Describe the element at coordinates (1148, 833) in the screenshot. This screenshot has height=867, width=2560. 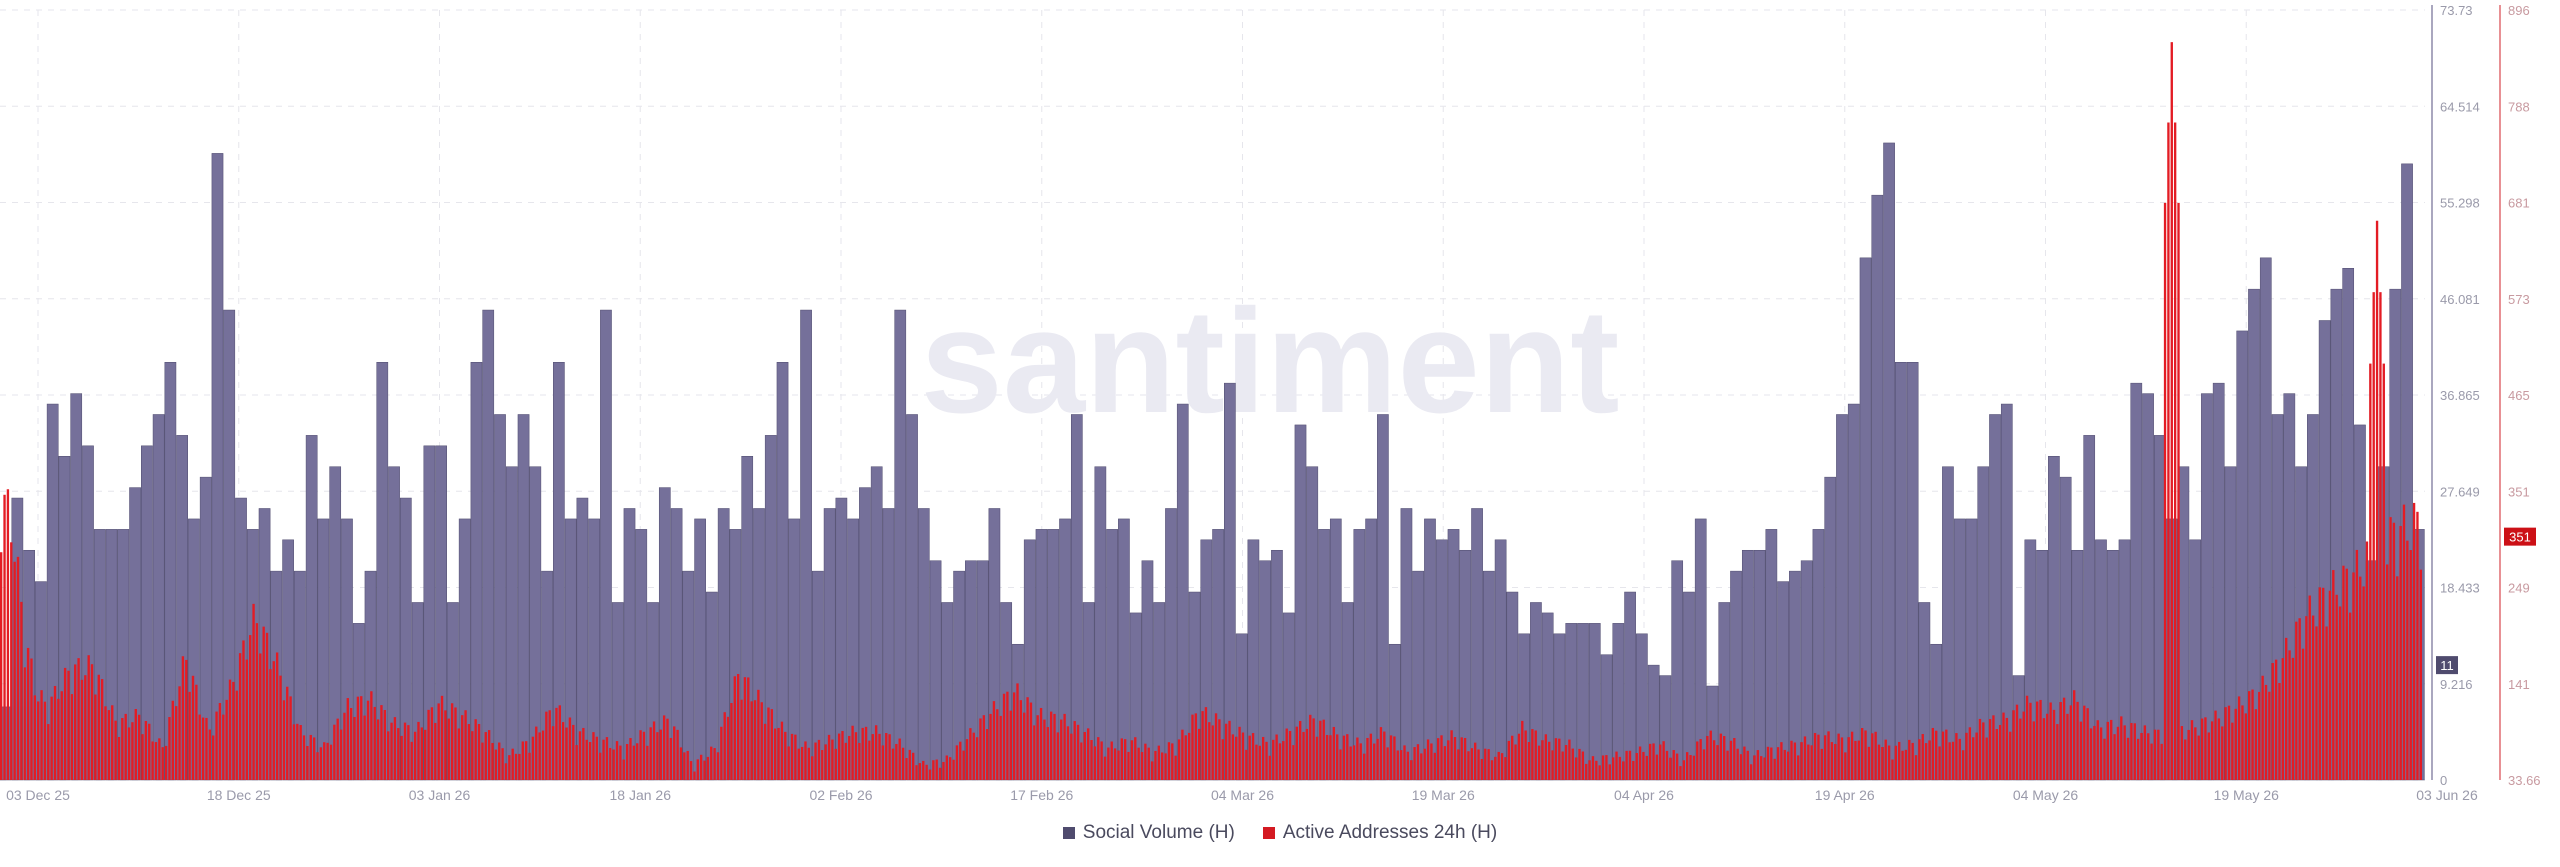
I see `legend-item-social-volume: Social Volume (H)` at that location.